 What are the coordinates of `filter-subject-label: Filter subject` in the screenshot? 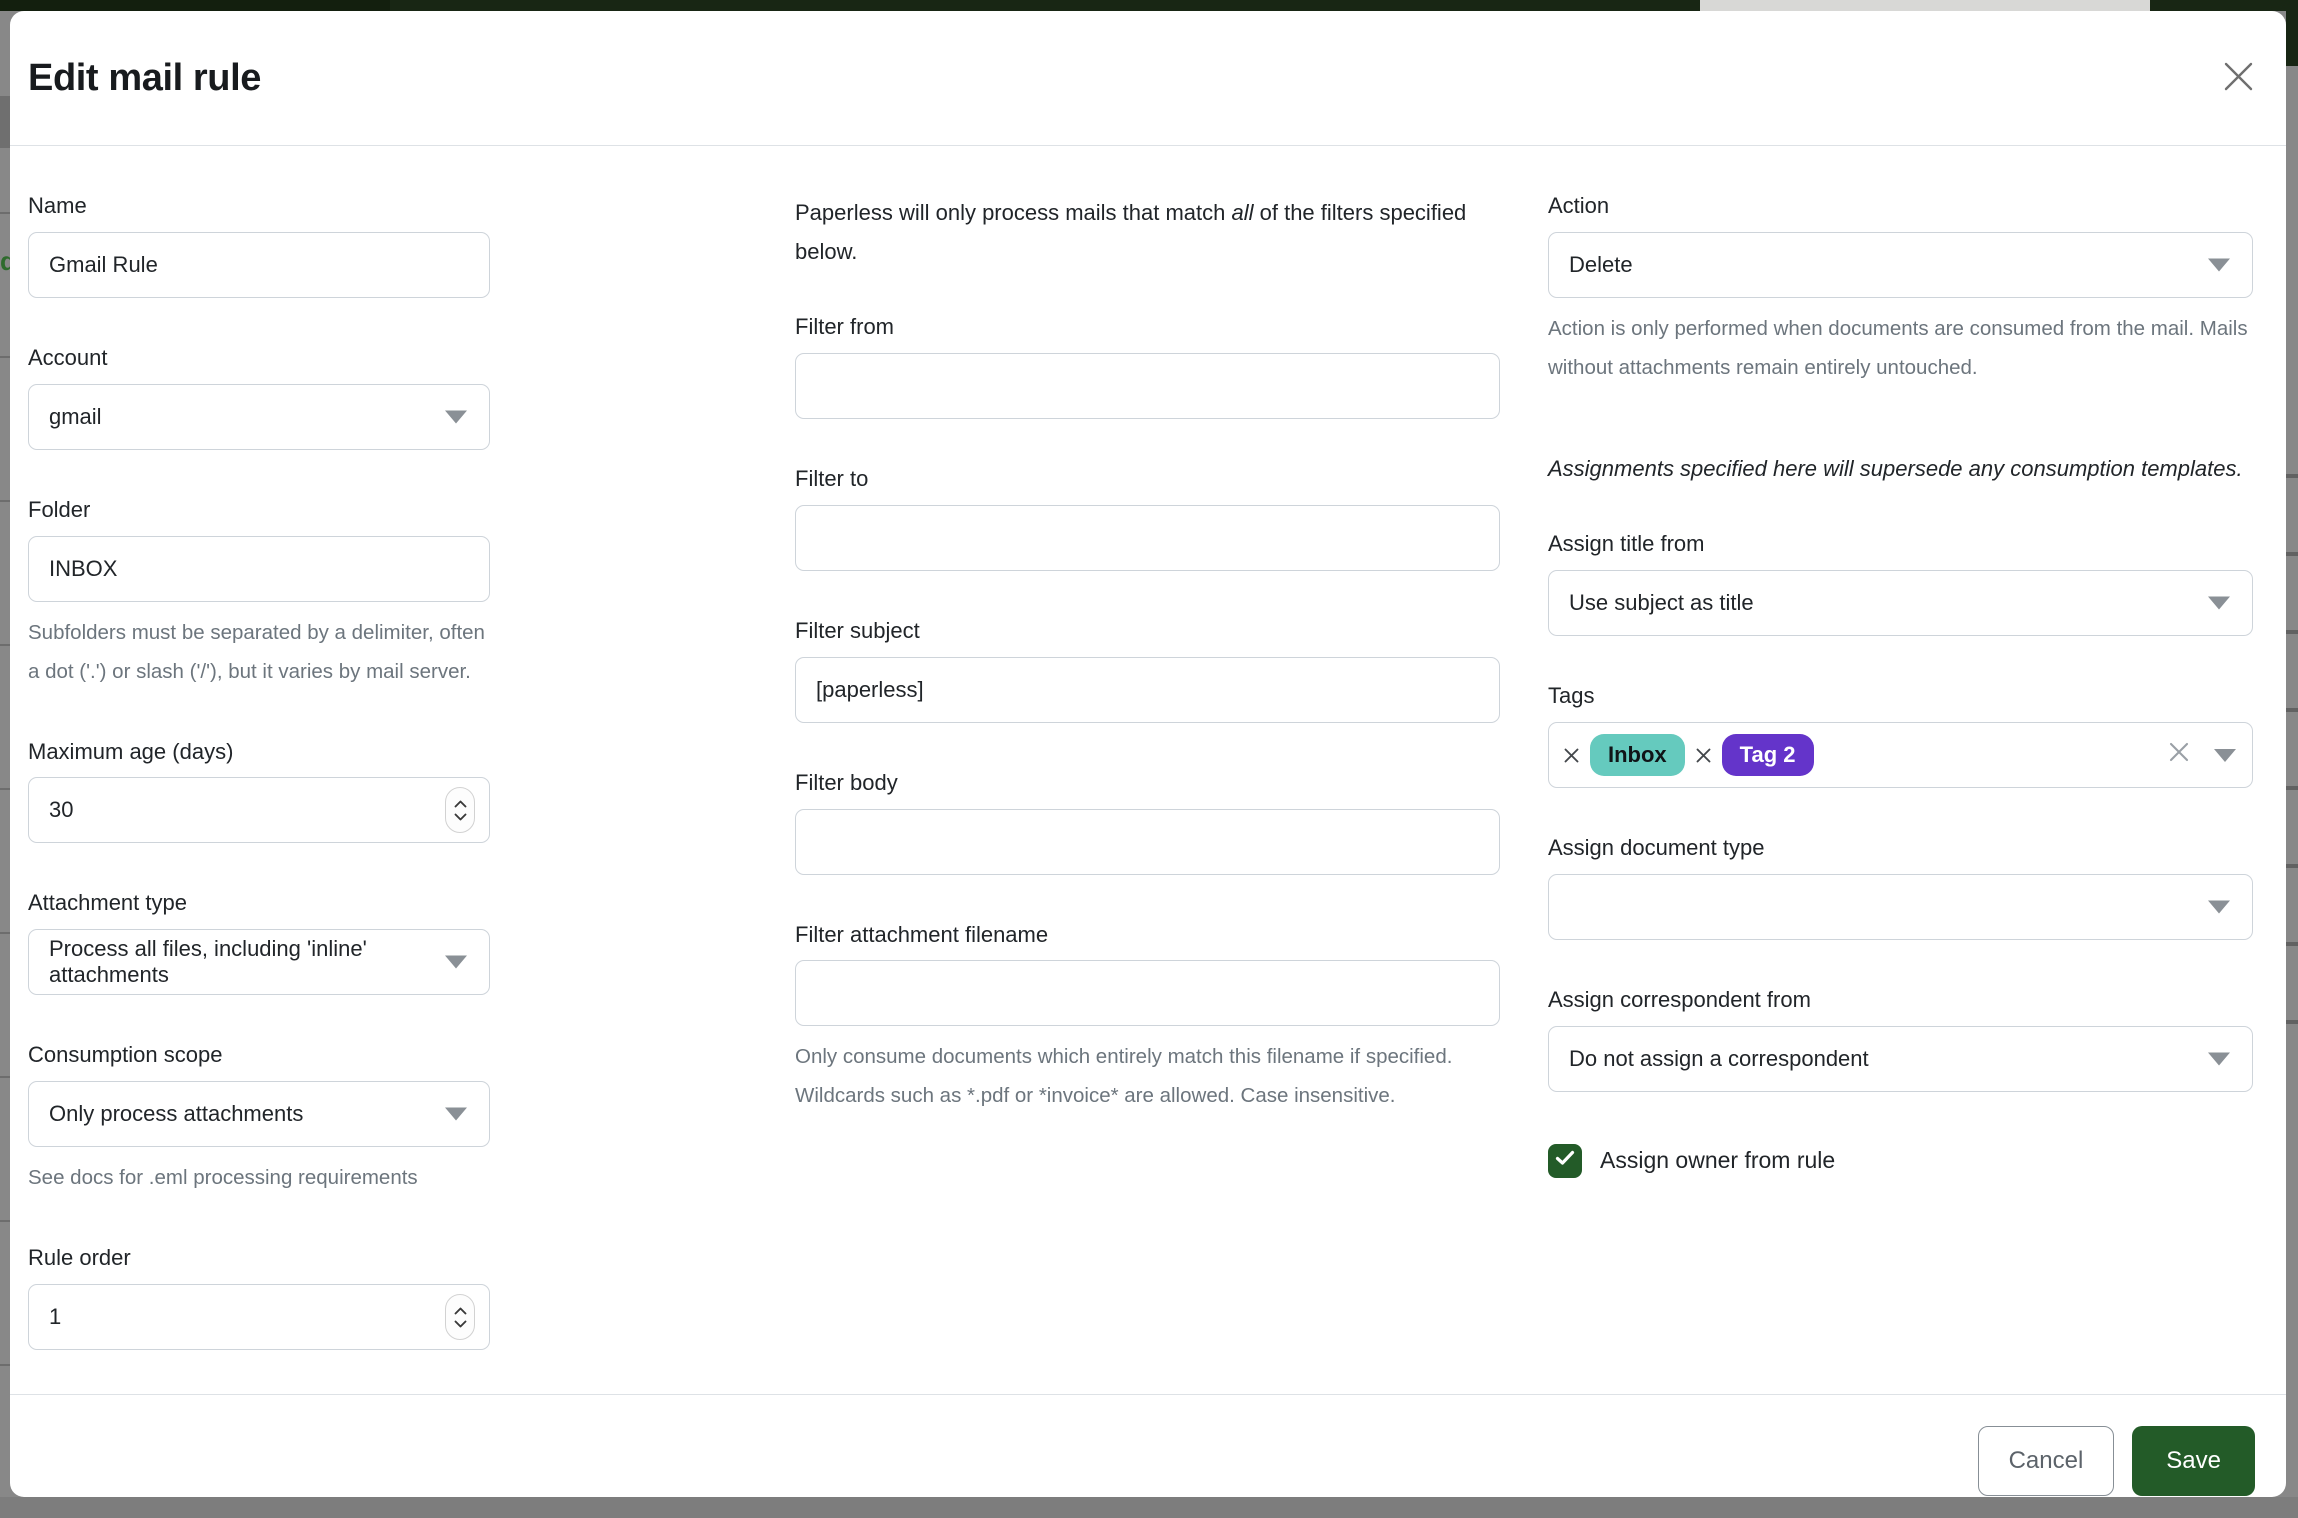 It's located at (857, 630).